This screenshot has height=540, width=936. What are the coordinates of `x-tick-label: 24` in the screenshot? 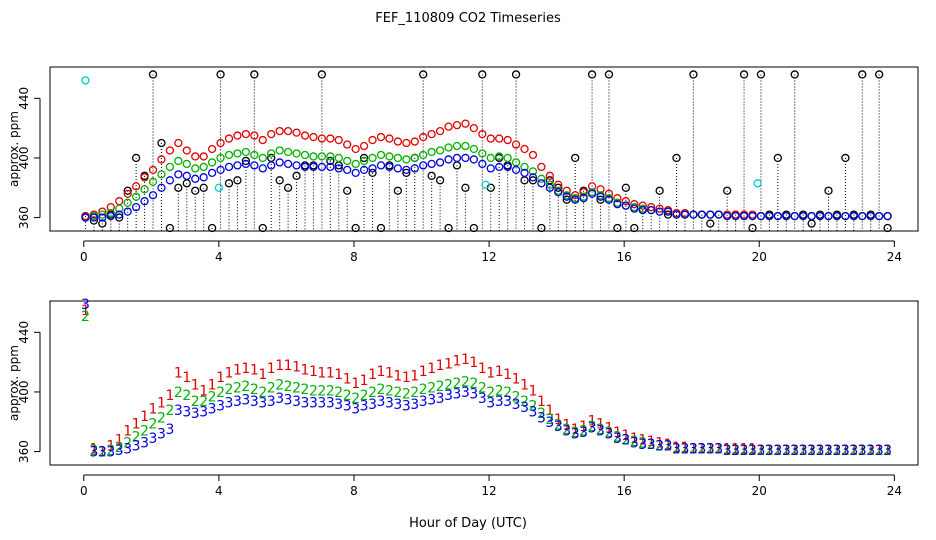 It's located at (894, 257).